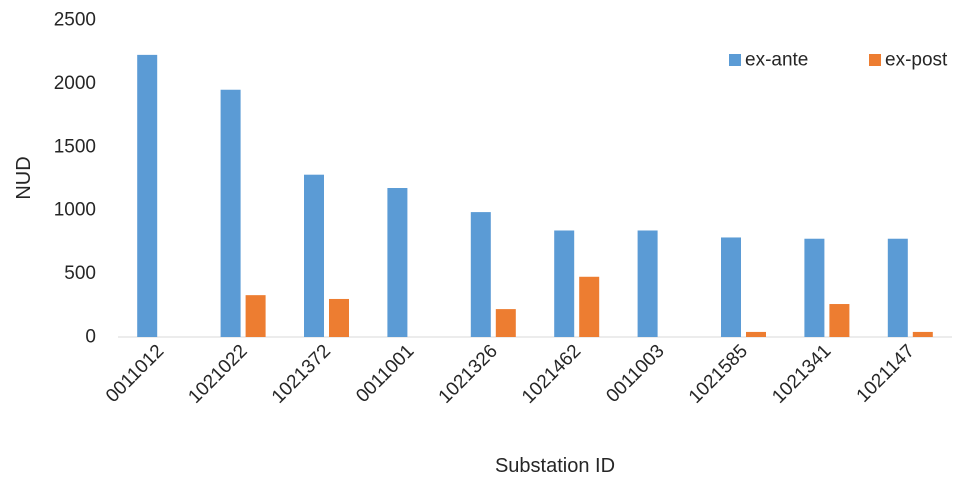 The image size is (956, 477). Describe the element at coordinates (217, 374) in the screenshot. I see `x-tick-label: 1021022` at that location.